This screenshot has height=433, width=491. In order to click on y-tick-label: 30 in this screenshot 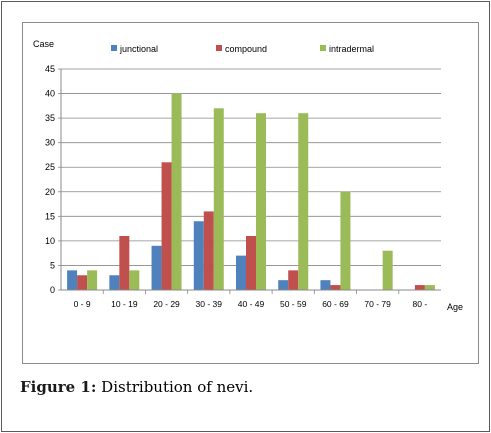, I will do `click(50, 143)`.